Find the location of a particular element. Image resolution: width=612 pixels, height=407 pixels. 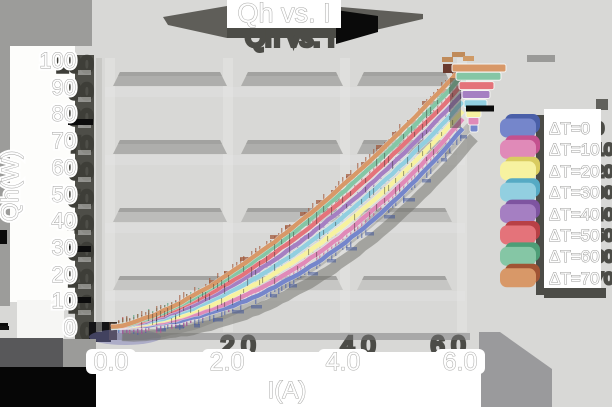

svg-text: ΔT=20 is located at coordinates (574, 171).